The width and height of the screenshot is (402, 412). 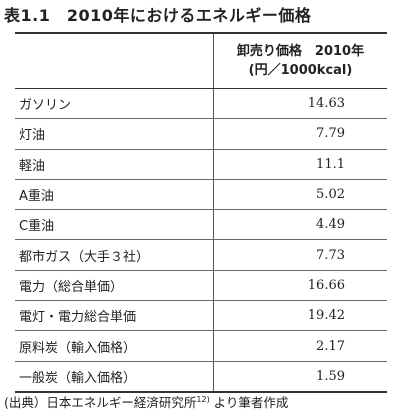 I want to click on row-label: 原料炭（輸入価格）, so click(x=114, y=346).